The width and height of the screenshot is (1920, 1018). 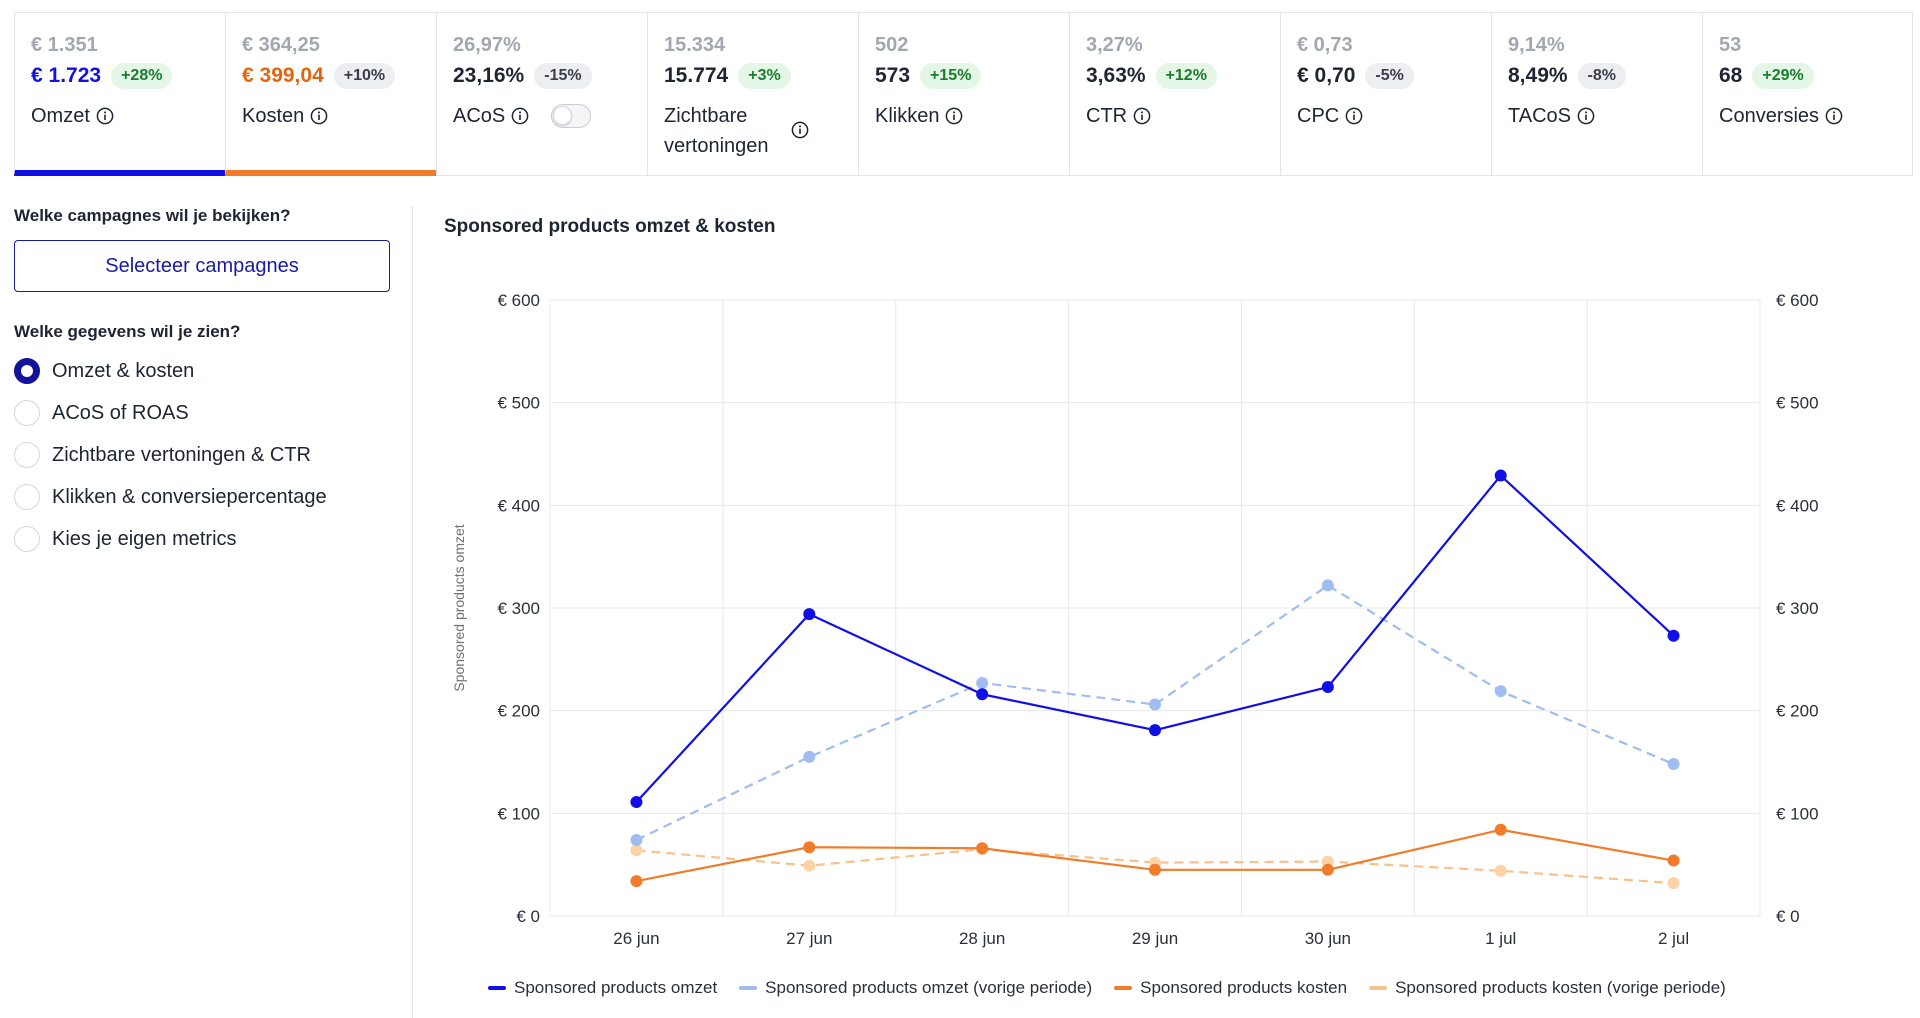 I want to click on legend-item: Sponsored products omzet, so click(x=602, y=988).